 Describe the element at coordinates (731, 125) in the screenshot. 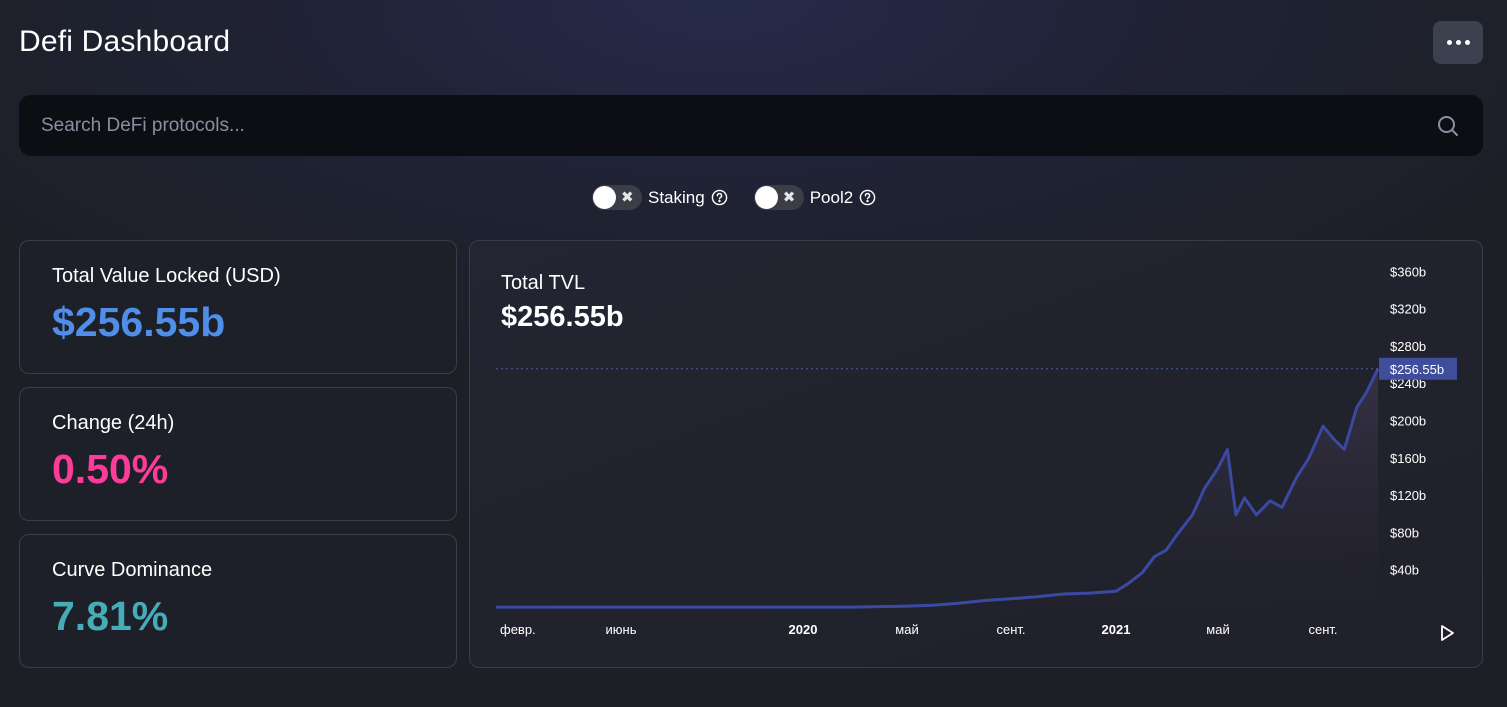

I see `search-input` at that location.